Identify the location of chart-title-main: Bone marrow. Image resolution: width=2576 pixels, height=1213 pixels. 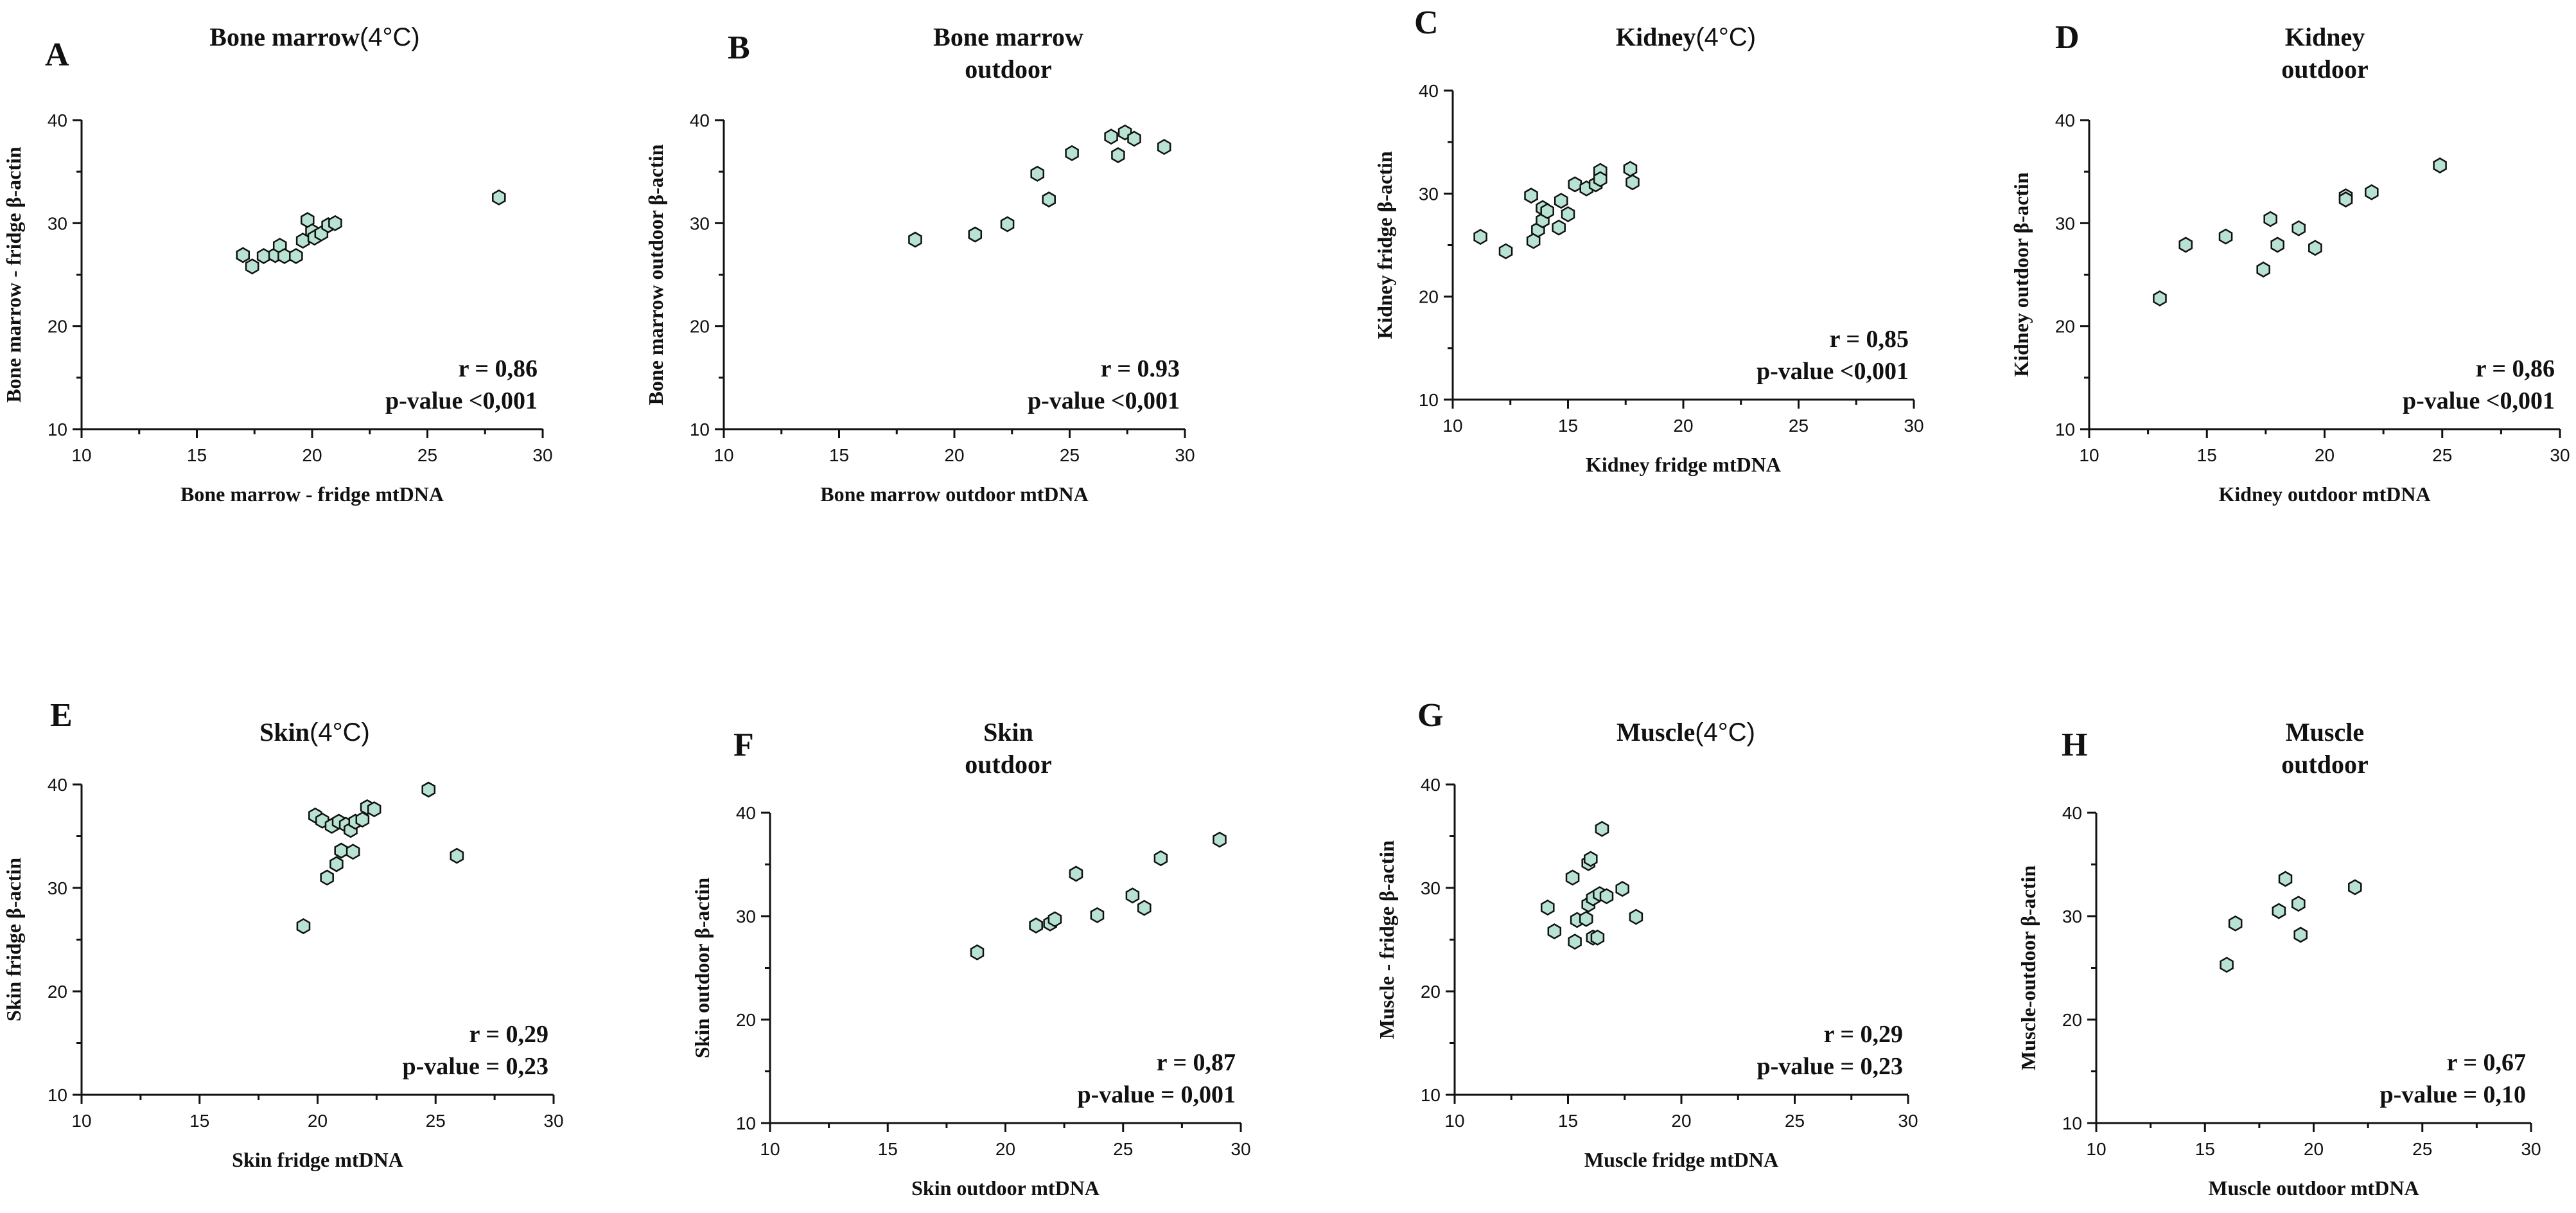
(284, 36).